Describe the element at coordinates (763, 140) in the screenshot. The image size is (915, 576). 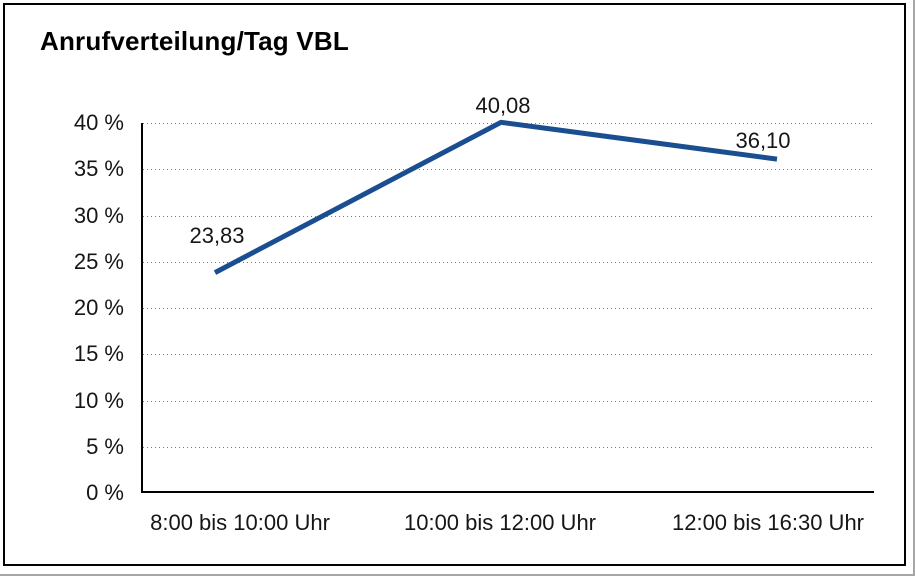
I see `data-point-label: 36,10` at that location.